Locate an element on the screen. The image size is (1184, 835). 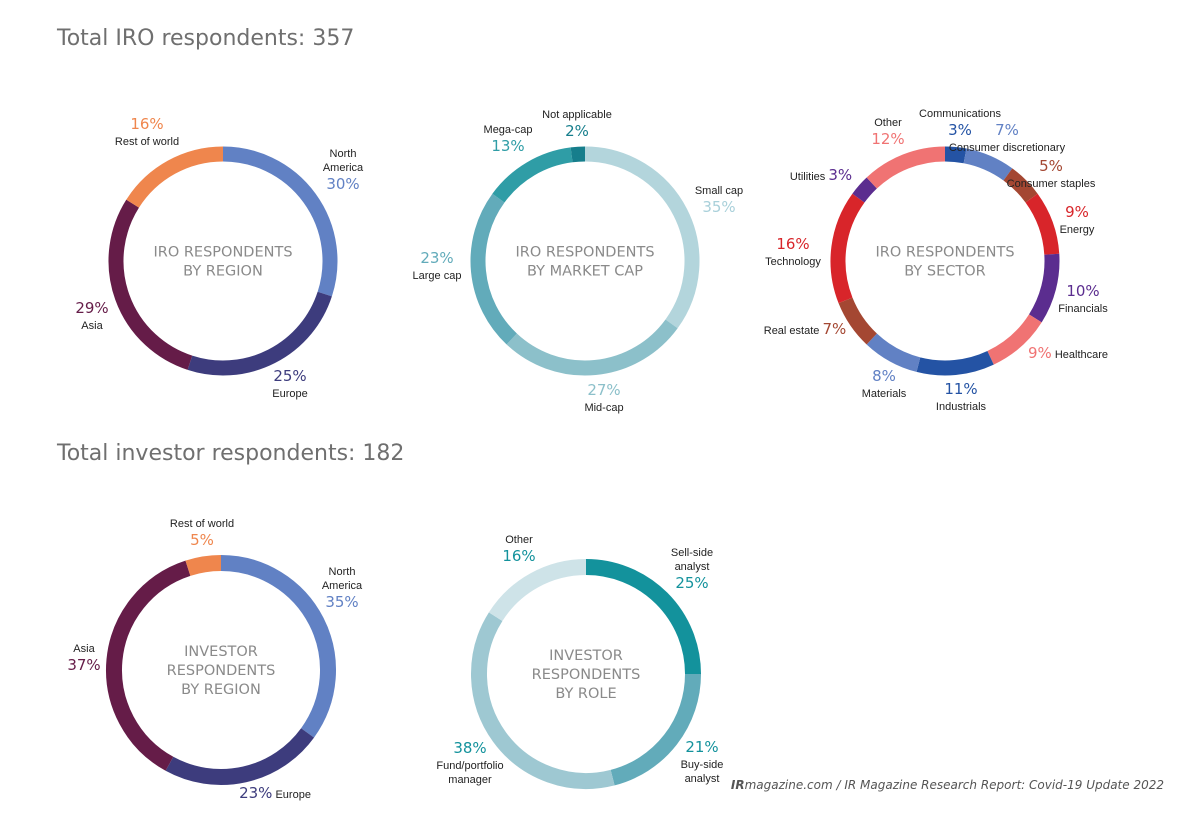
slice-name-communications: Communications is located at coordinates (960, 114).